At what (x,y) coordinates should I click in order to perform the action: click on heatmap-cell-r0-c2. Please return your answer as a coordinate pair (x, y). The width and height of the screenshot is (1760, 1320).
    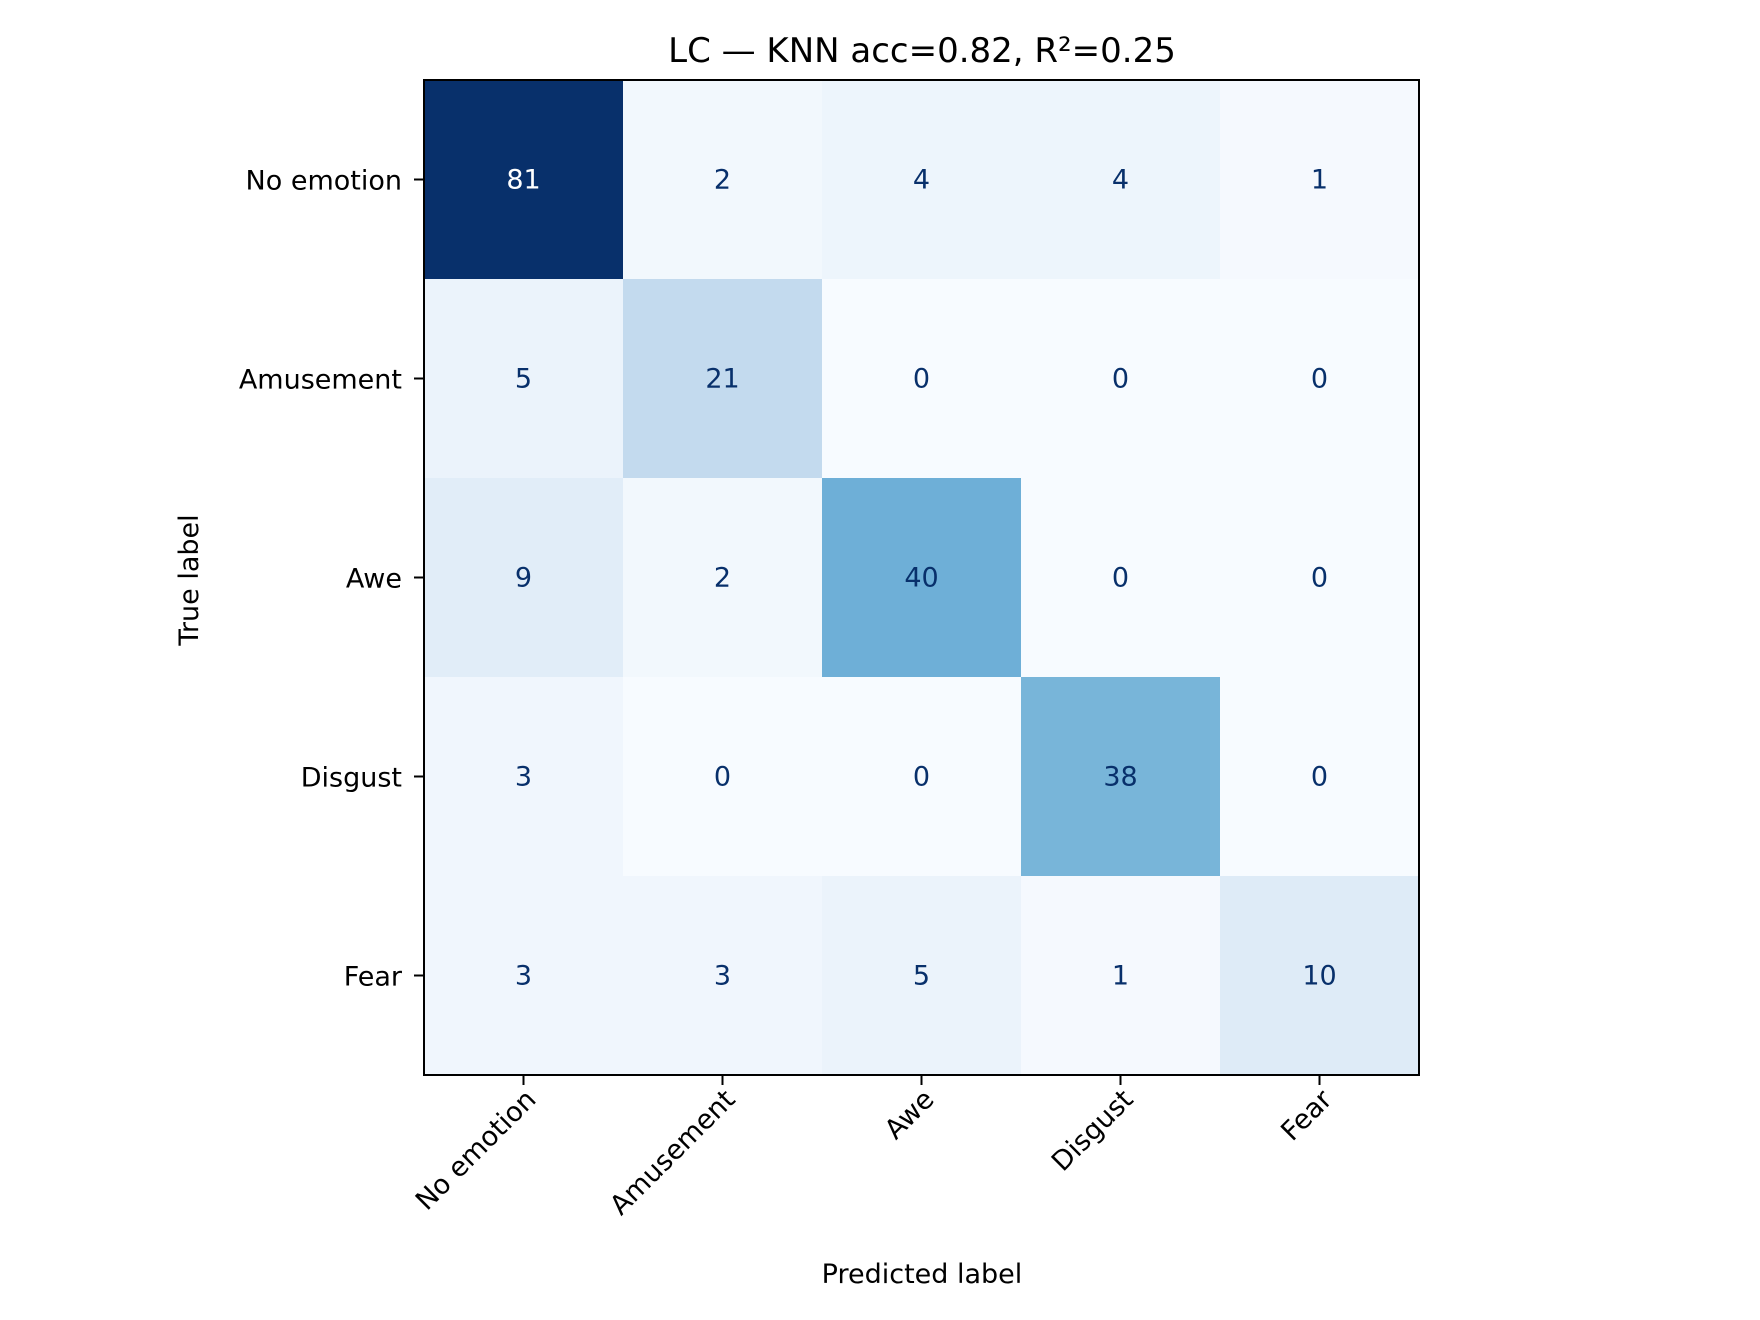
    Looking at the image, I should click on (922, 180).